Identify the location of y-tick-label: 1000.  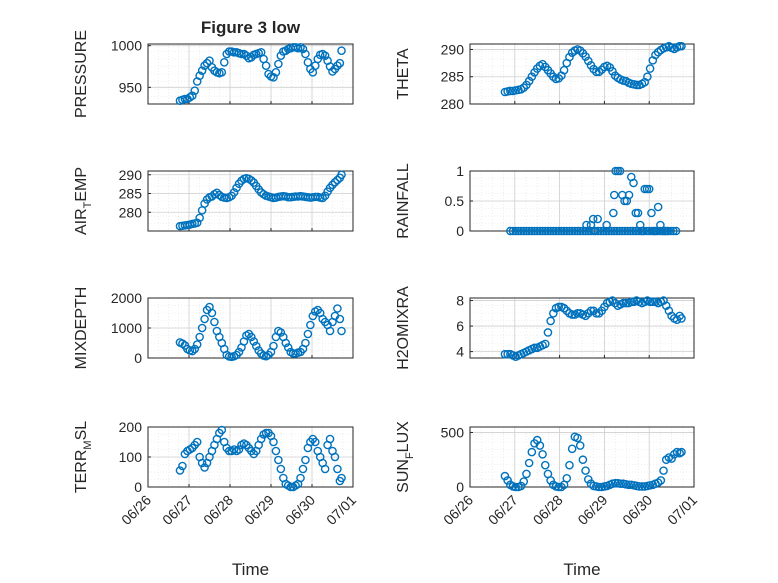
(126, 328).